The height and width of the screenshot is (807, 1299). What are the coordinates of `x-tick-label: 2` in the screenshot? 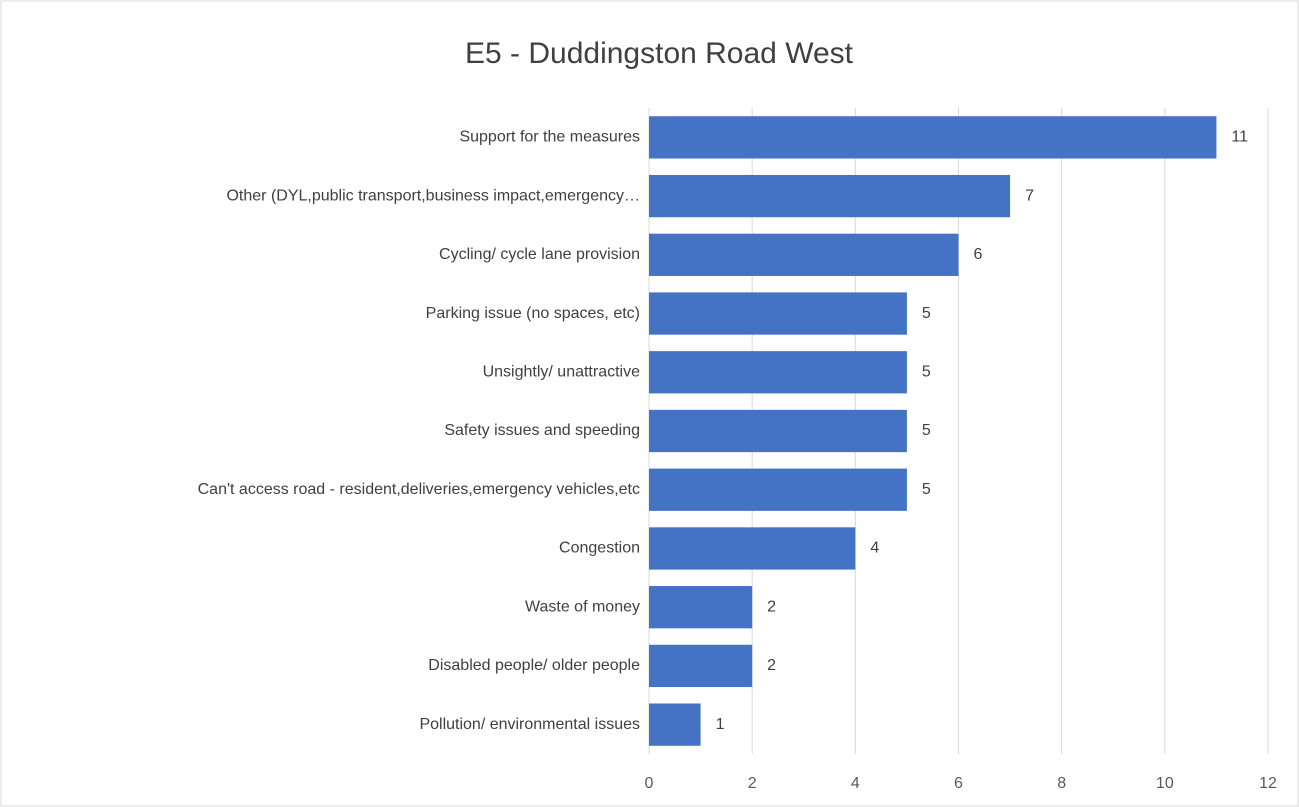 It's located at (752, 783).